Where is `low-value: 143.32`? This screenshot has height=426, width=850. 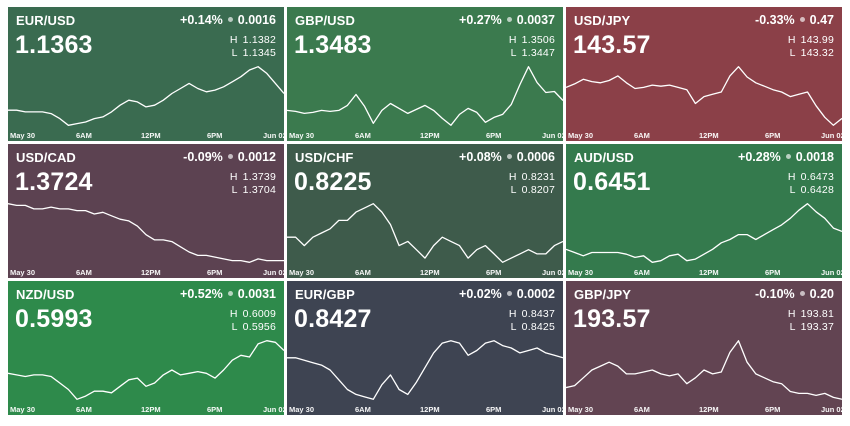 low-value: 143.32 is located at coordinates (817, 53).